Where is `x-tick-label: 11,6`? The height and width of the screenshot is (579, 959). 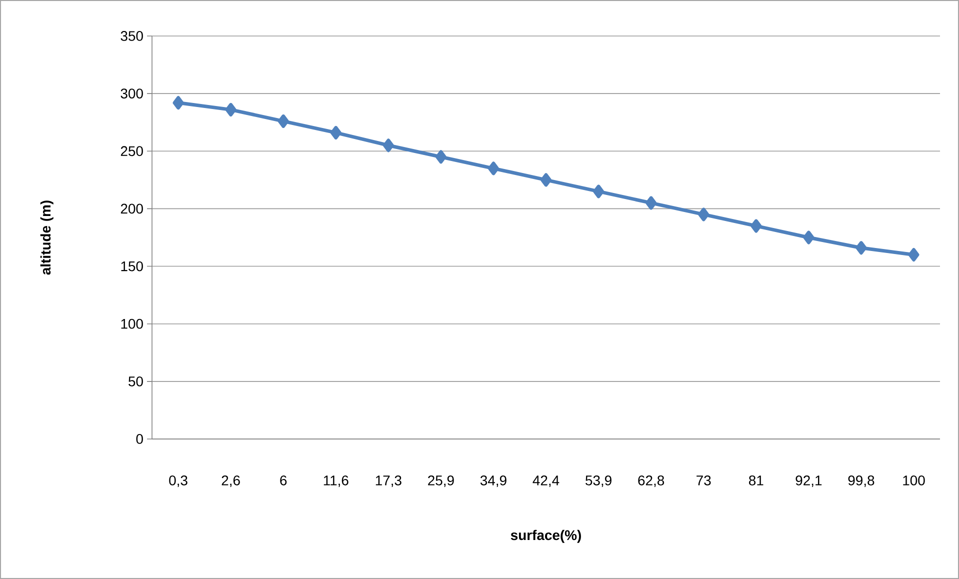
x-tick-label: 11,6 is located at coordinates (336, 481).